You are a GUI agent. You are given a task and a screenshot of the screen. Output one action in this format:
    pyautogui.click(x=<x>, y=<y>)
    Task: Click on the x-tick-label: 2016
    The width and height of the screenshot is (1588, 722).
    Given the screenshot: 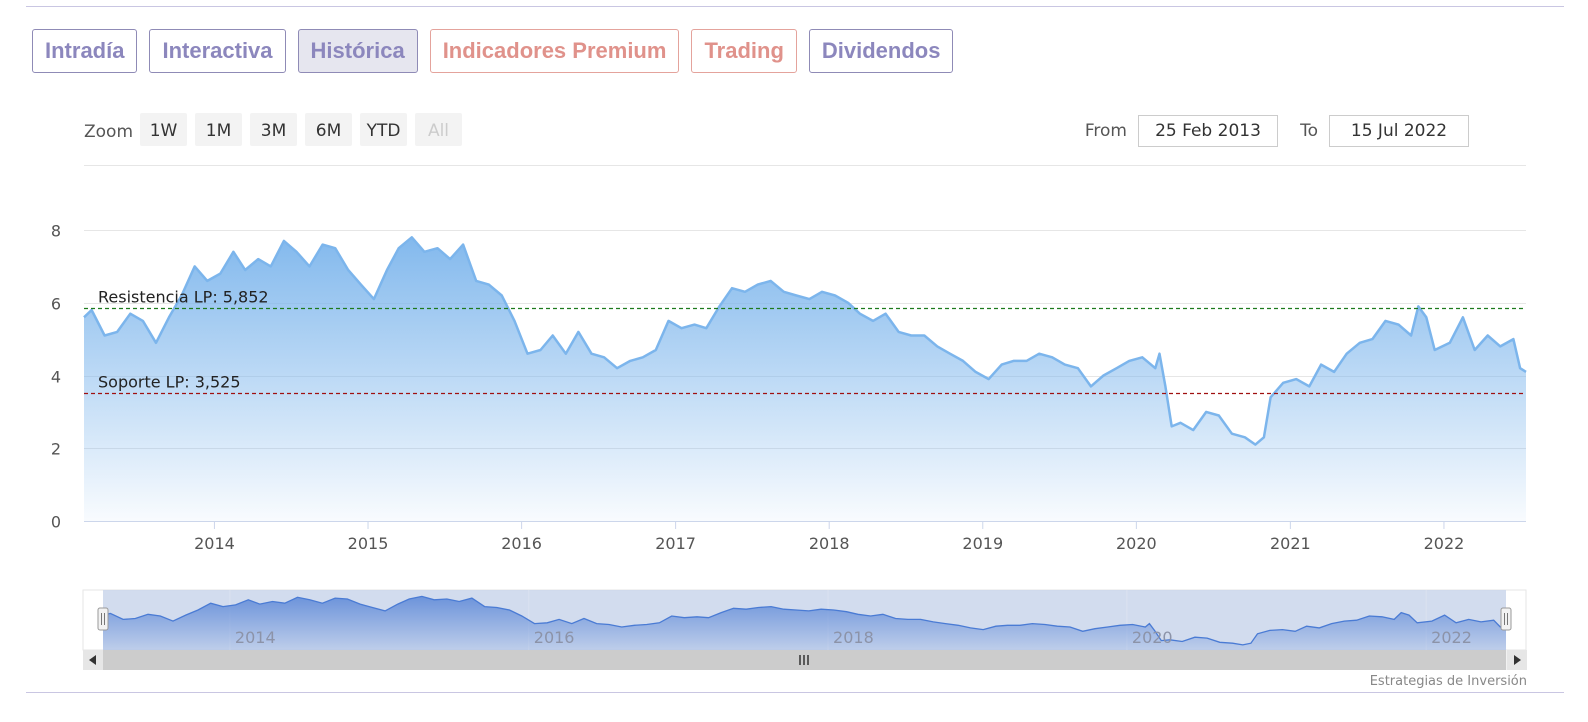 What is the action you would take?
    pyautogui.click(x=521, y=543)
    